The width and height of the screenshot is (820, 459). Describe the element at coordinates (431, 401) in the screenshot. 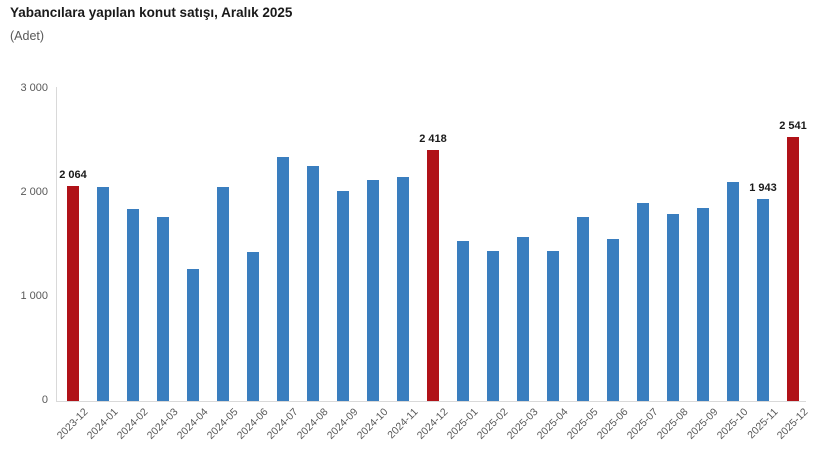

I see `x-axis-line` at that location.